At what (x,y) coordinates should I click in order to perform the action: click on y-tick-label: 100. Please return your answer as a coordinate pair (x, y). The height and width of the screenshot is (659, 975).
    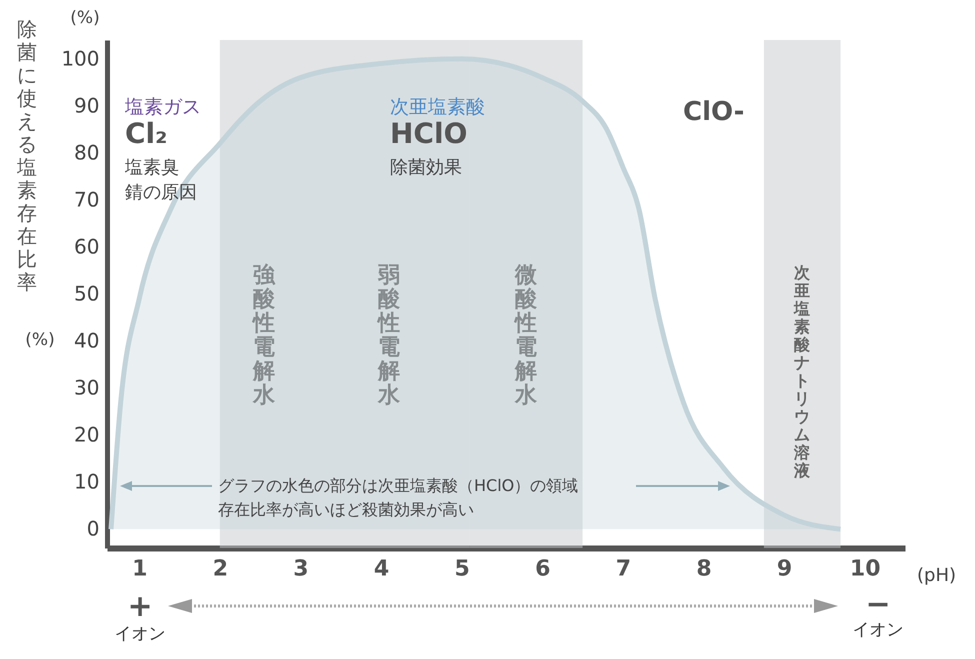
    Looking at the image, I should click on (80, 58).